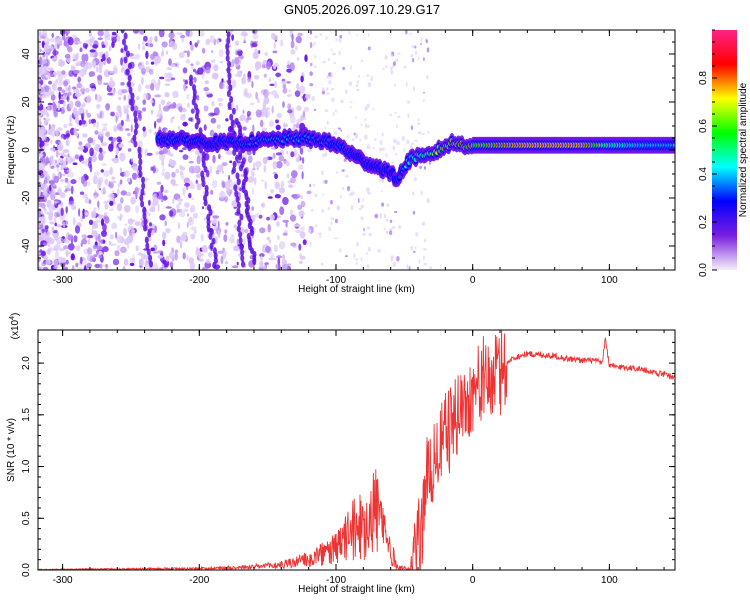 Image resolution: width=750 pixels, height=600 pixels. I want to click on y-tick-label: 20, so click(26, 102).